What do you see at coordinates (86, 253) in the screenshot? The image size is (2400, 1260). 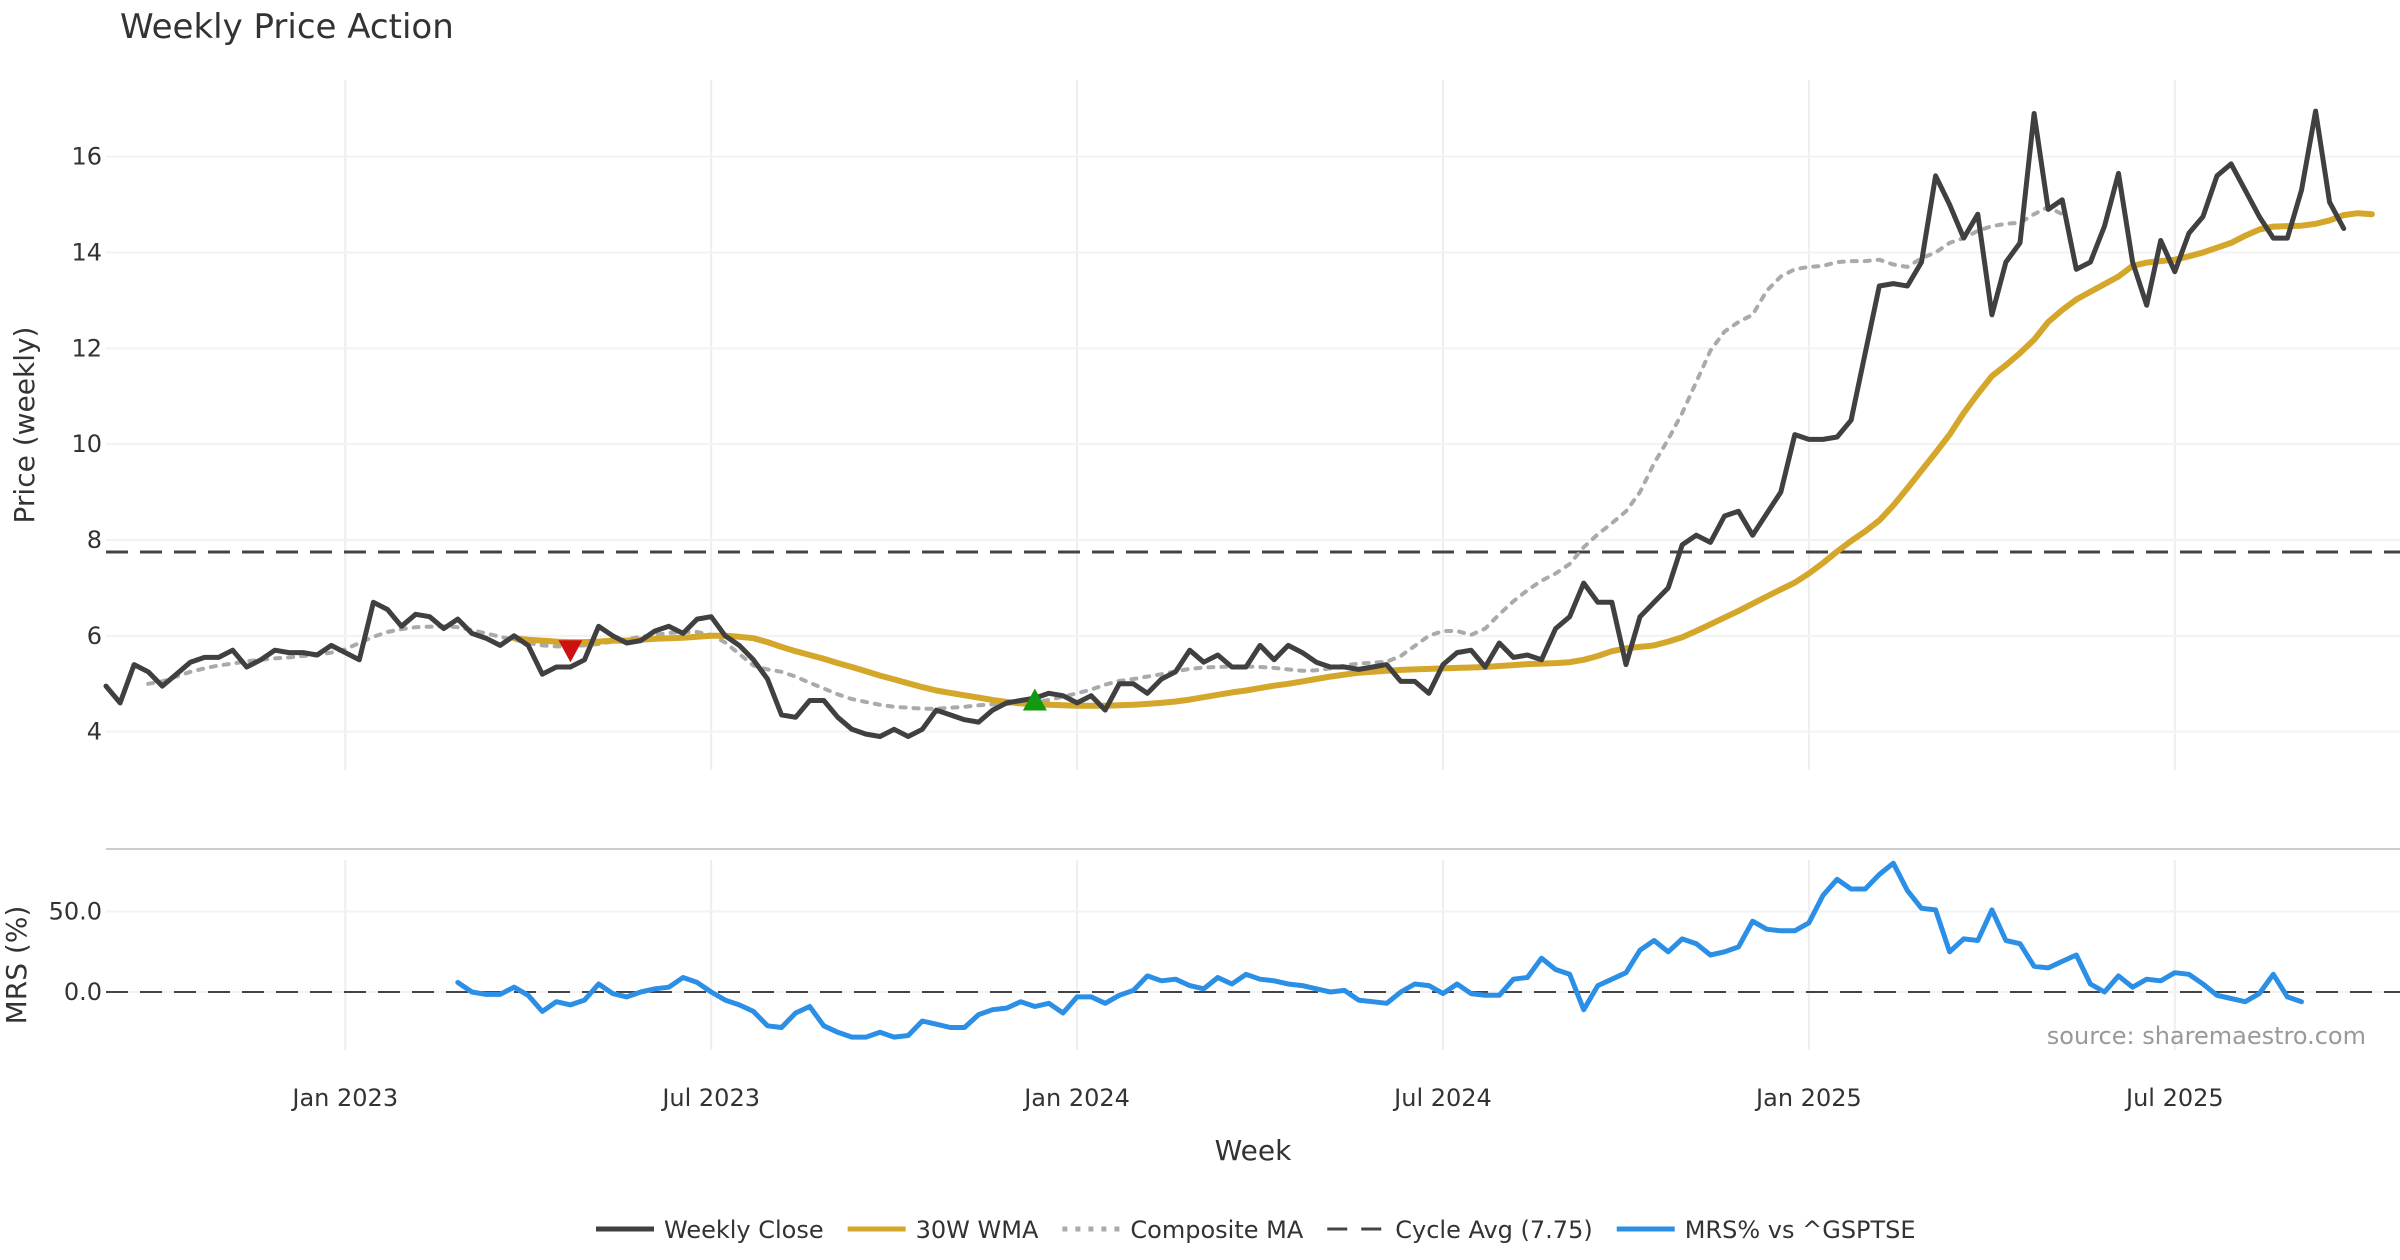 I see `price-y-tick-label: 14` at bounding box center [86, 253].